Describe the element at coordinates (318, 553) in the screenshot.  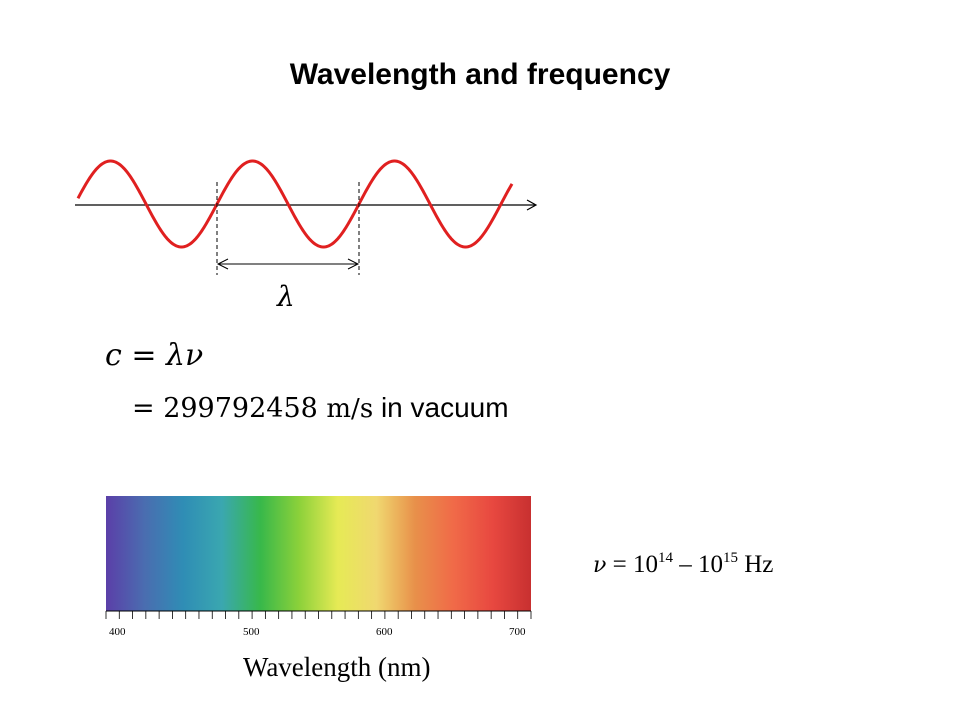
I see `spectrum-bar` at that location.